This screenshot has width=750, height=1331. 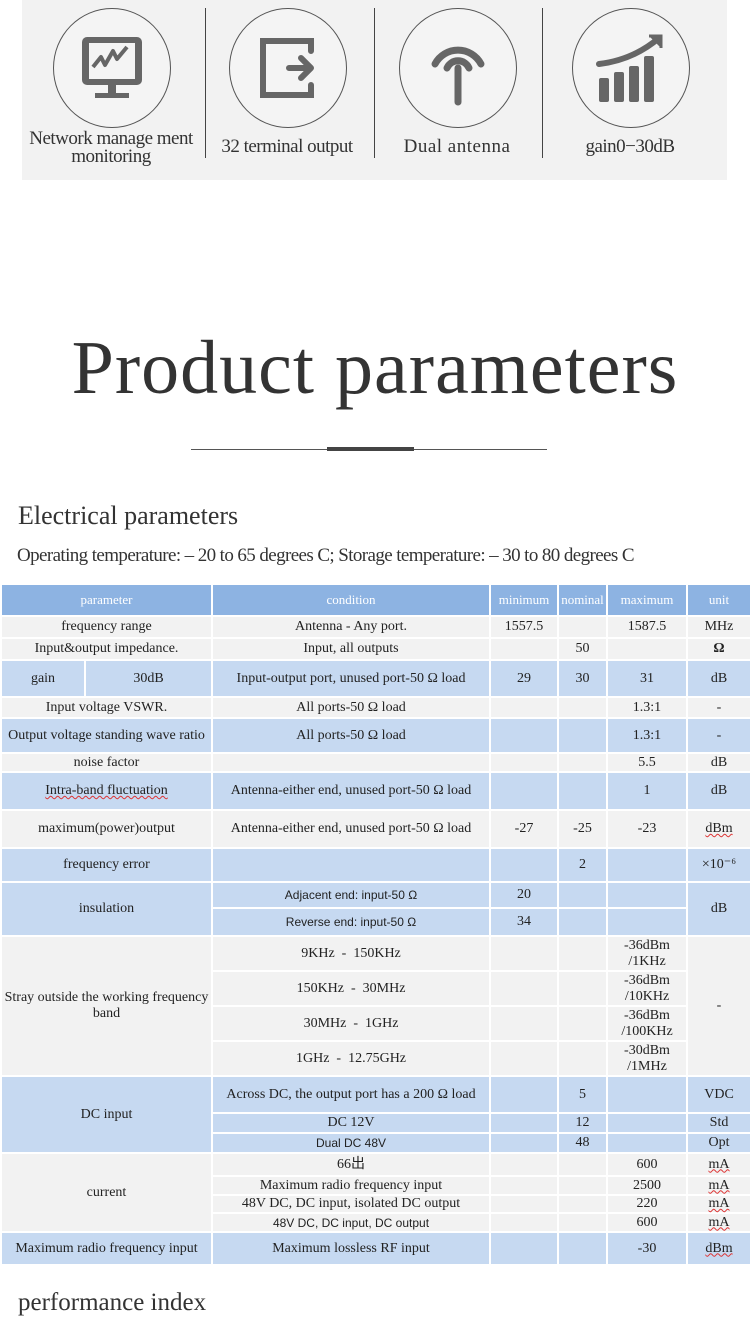 What do you see at coordinates (351, 707) in the screenshot?
I see `cell: All ports-50 Ω load` at bounding box center [351, 707].